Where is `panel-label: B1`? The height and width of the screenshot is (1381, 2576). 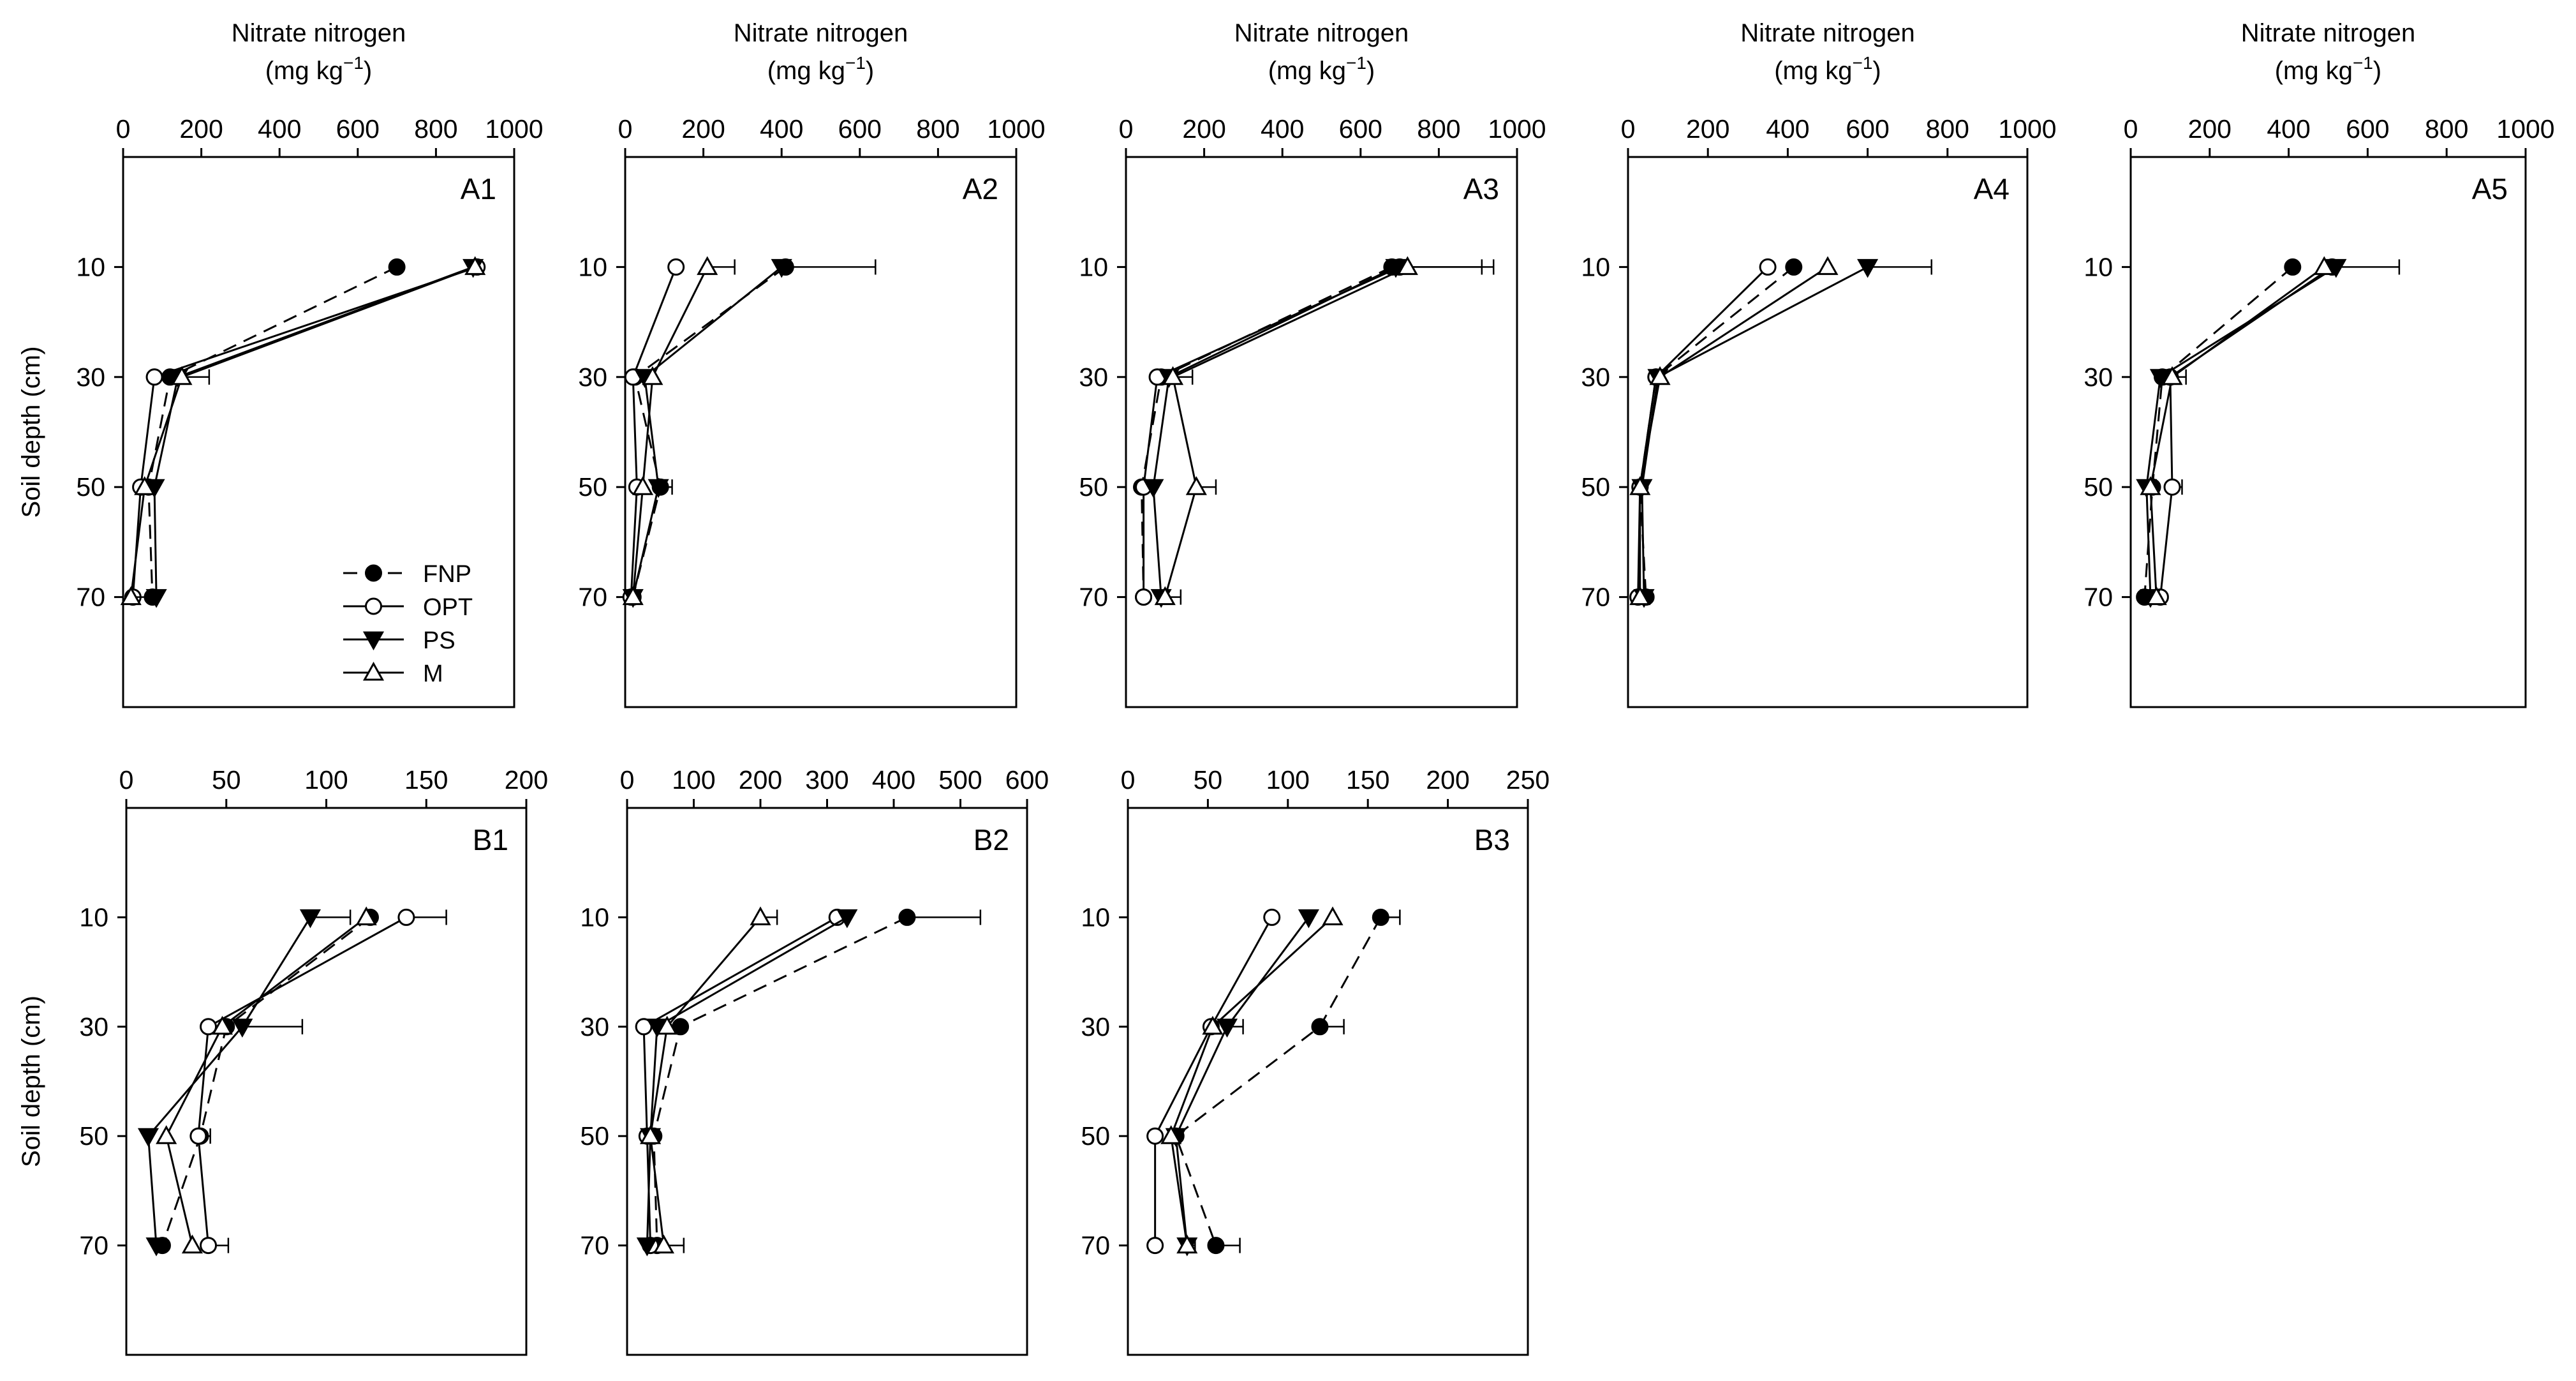 panel-label: B1 is located at coordinates (490, 839).